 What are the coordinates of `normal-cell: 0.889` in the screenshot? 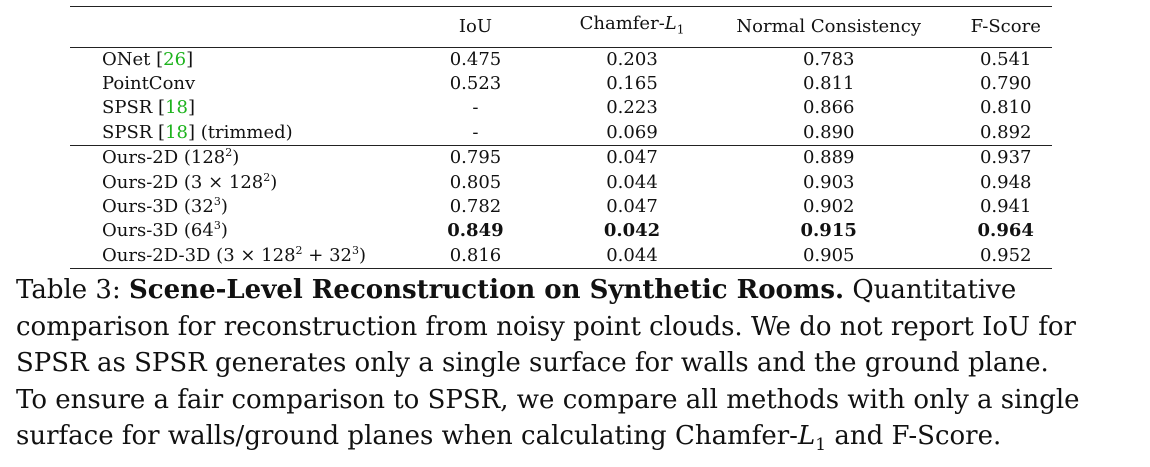 It's located at (828, 158).